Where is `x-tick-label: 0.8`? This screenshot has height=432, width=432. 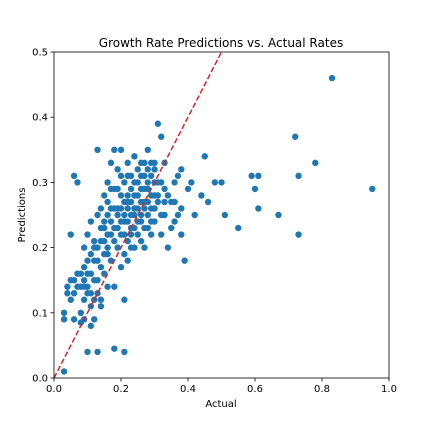 x-tick-label: 0.8 is located at coordinates (322, 389).